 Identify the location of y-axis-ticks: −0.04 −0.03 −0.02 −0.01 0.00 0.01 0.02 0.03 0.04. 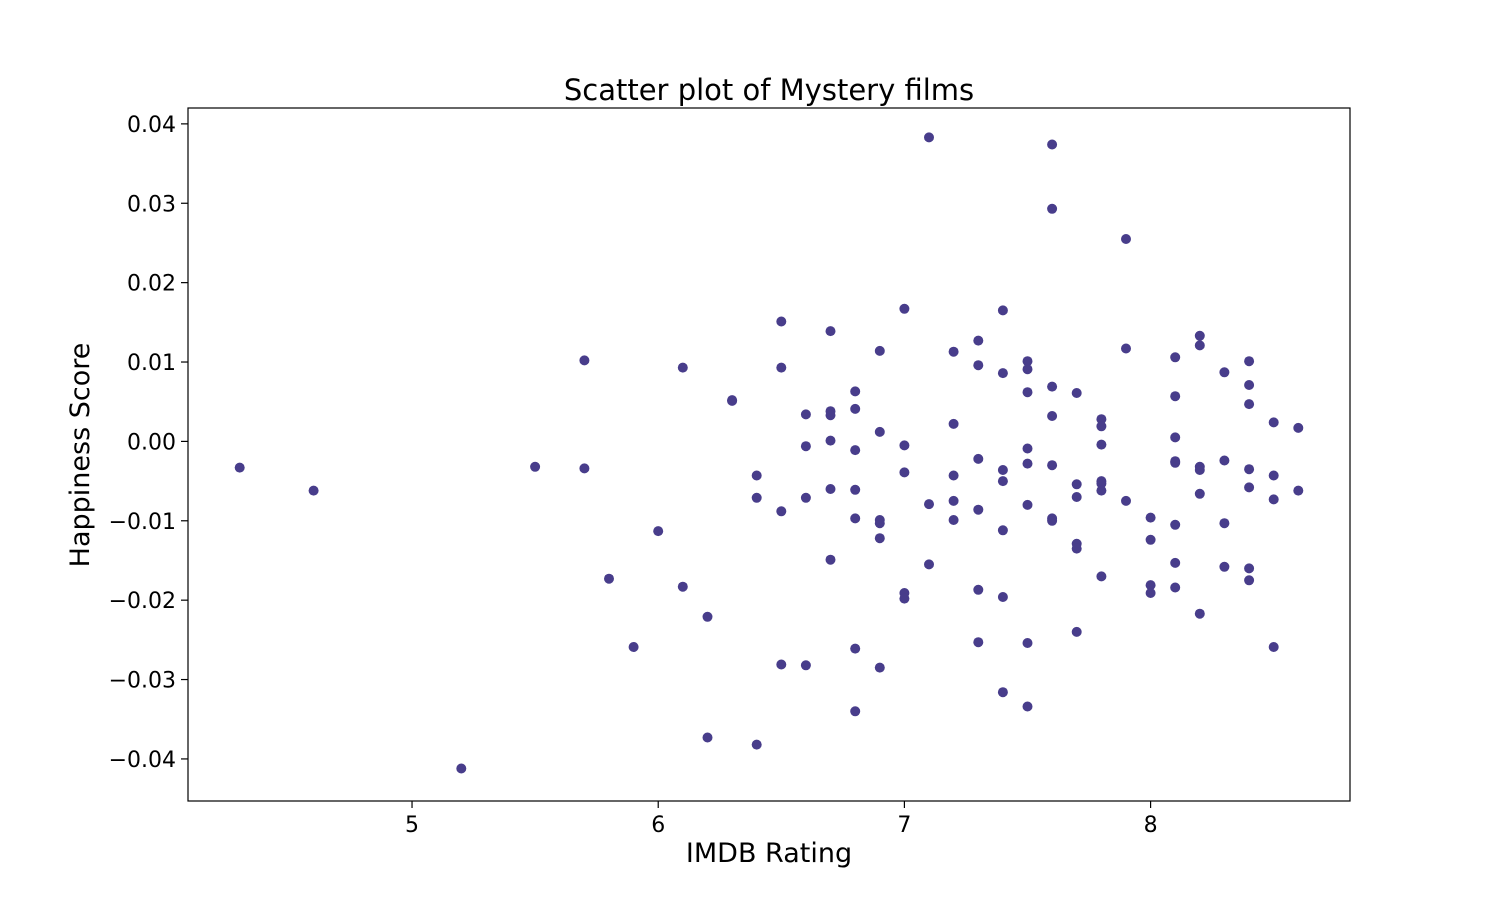
(148, 443).